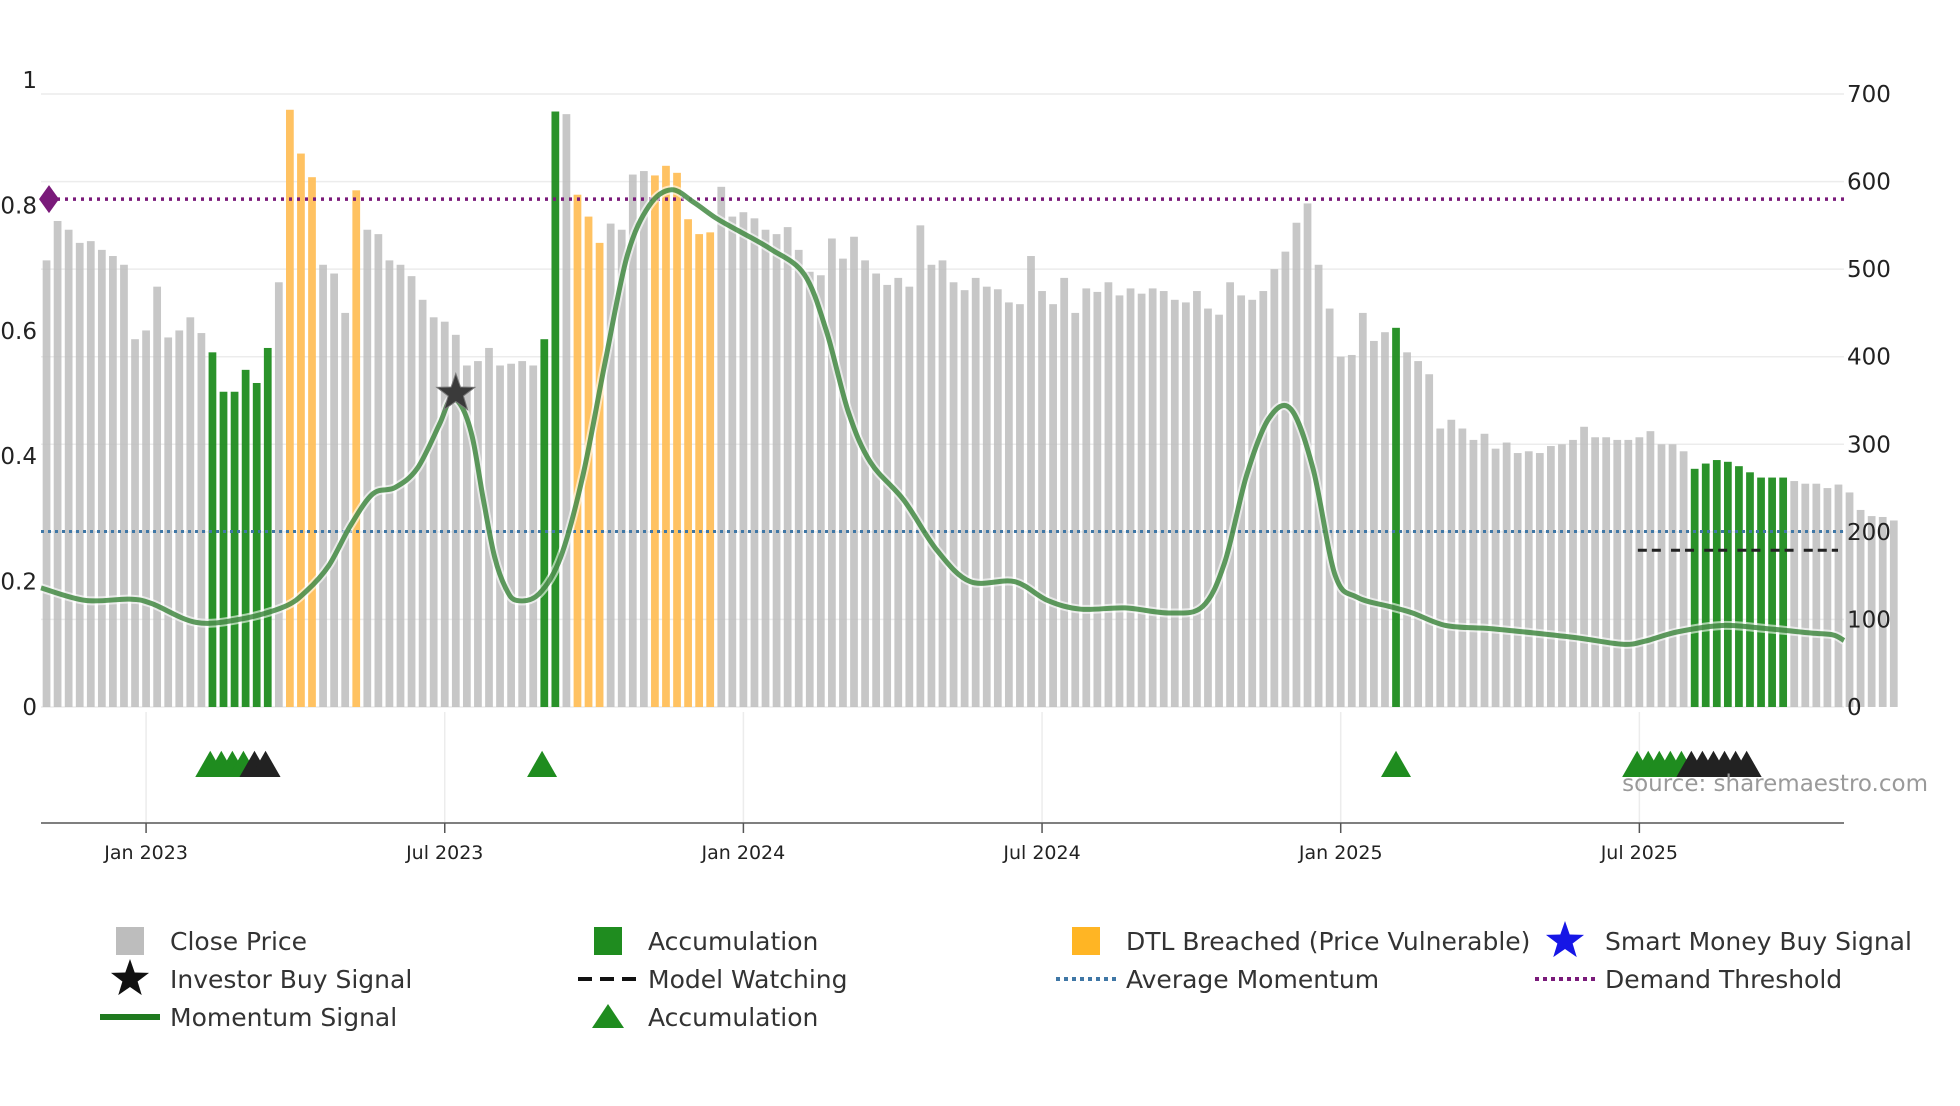 This screenshot has height=1106, width=1960. Describe the element at coordinates (49, 199) in the screenshot. I see `demand-threshold-marker` at that location.